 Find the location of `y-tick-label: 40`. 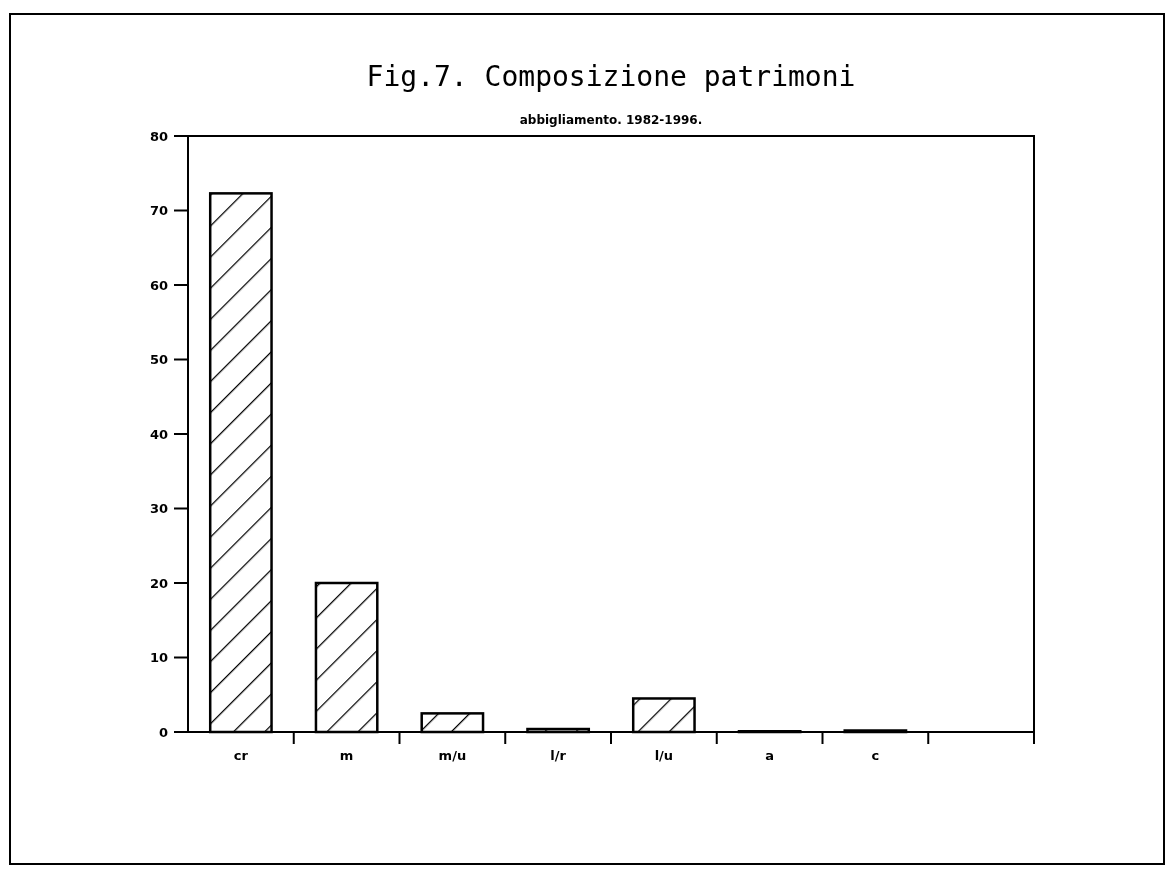

y-tick-label: 40 is located at coordinates (158, 434).